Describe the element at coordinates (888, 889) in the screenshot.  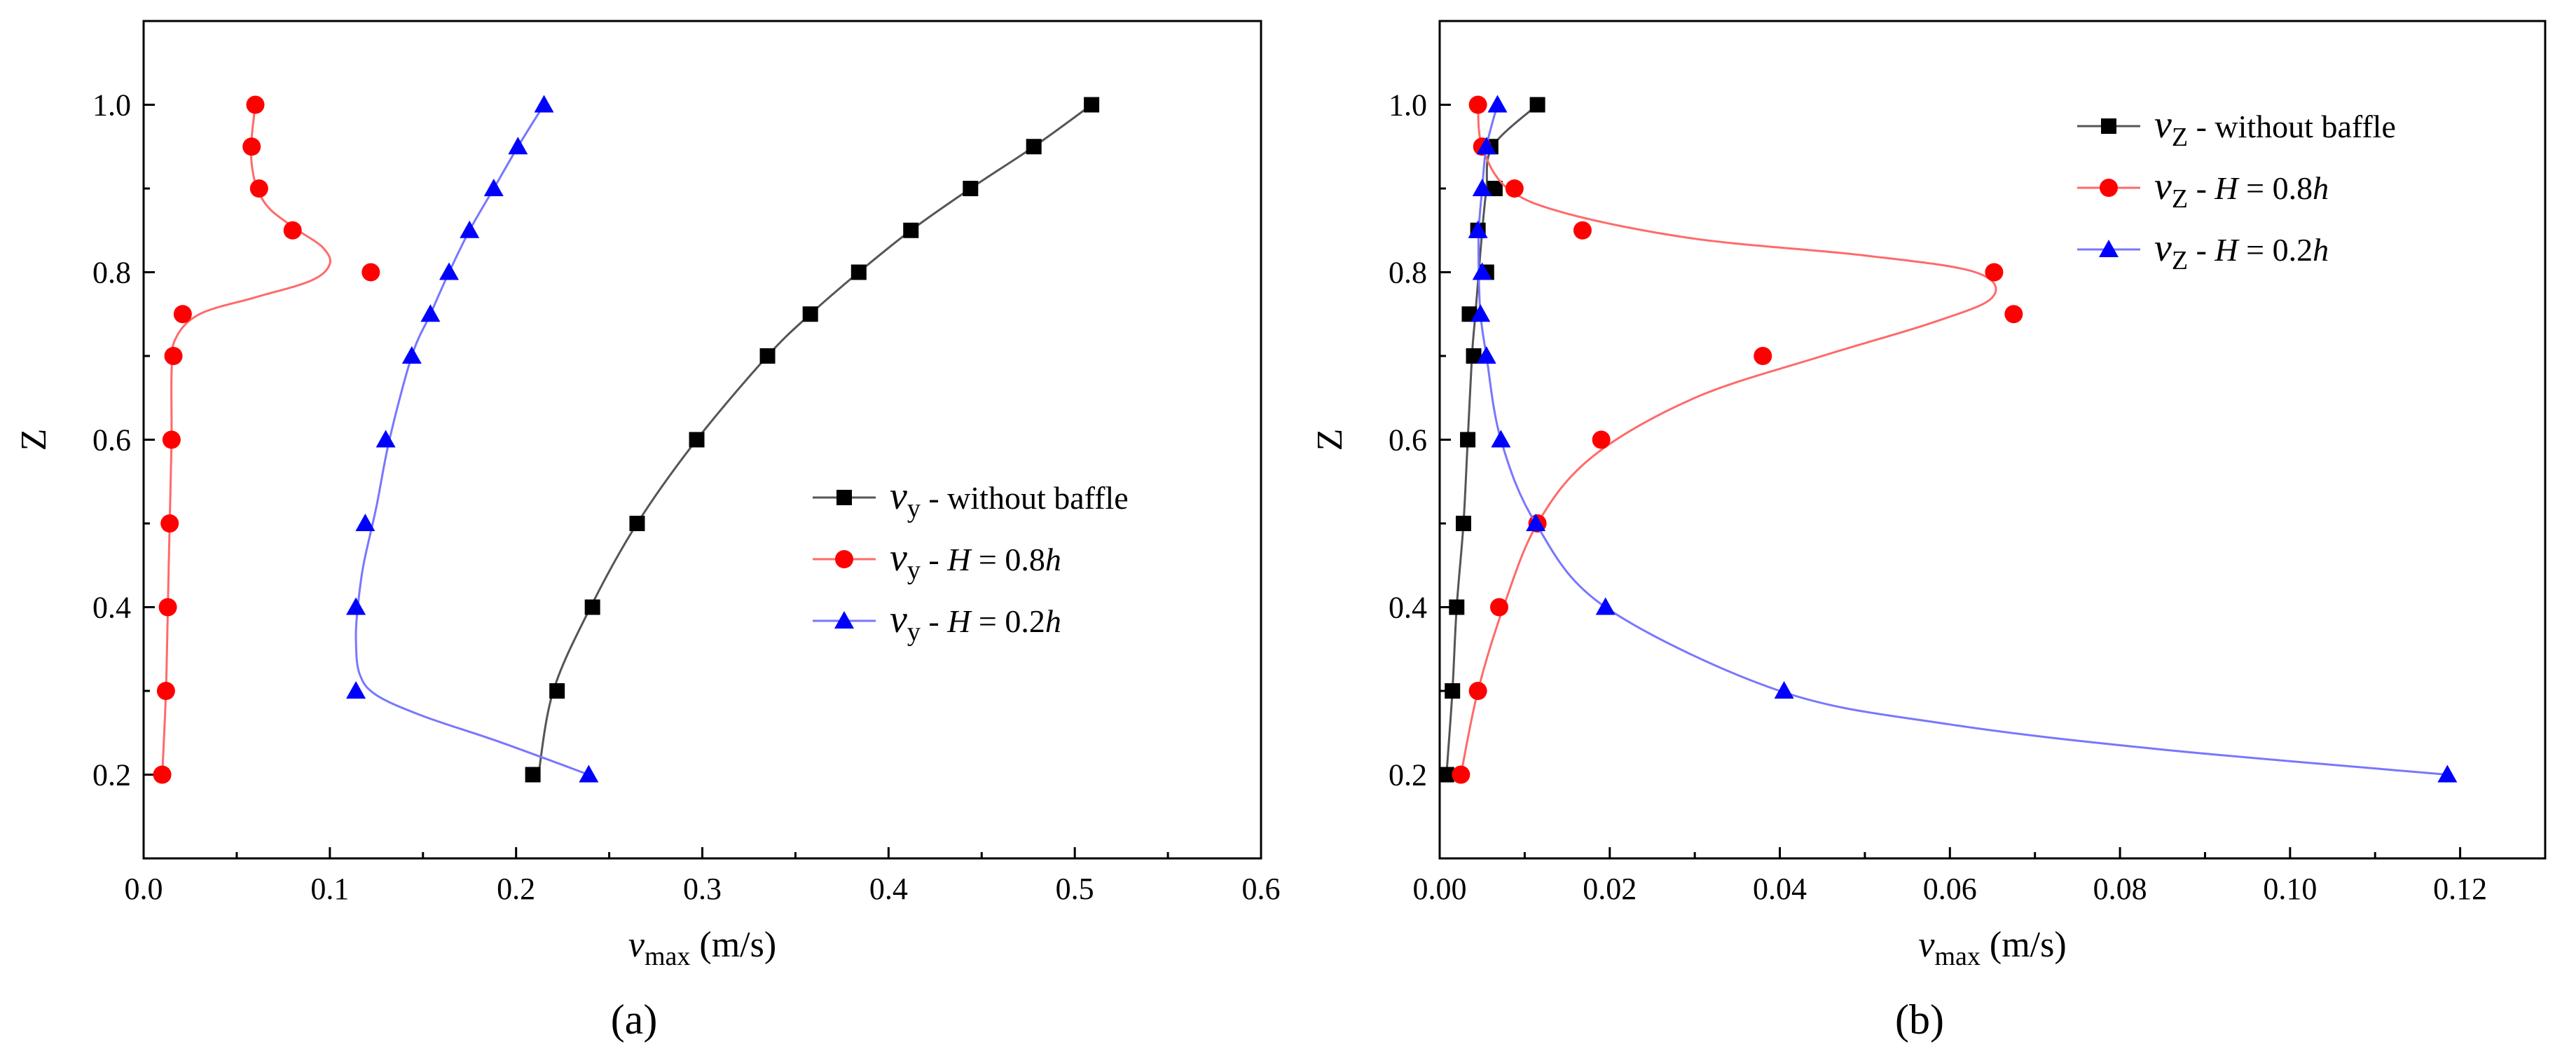
I see `x-tick-label: 0.4` at that location.